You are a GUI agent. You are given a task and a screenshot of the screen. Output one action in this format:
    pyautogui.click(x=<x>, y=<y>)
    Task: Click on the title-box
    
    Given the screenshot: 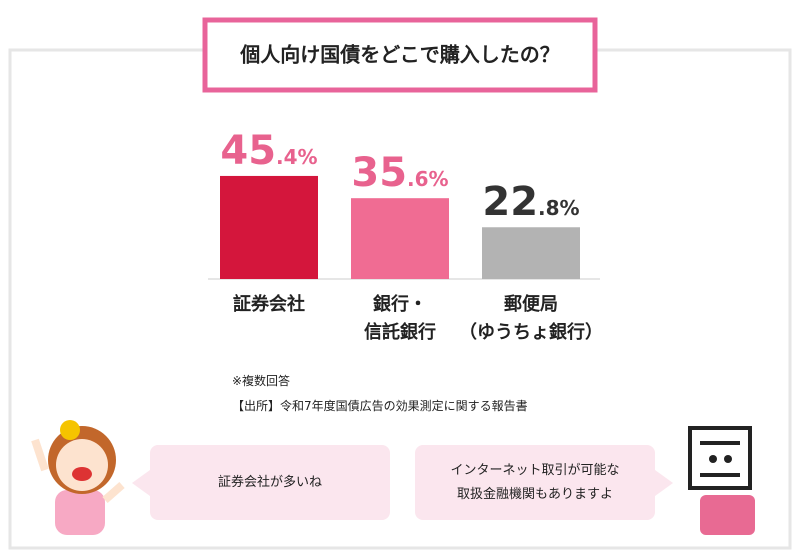 What is the action you would take?
    pyautogui.click(x=400, y=55)
    